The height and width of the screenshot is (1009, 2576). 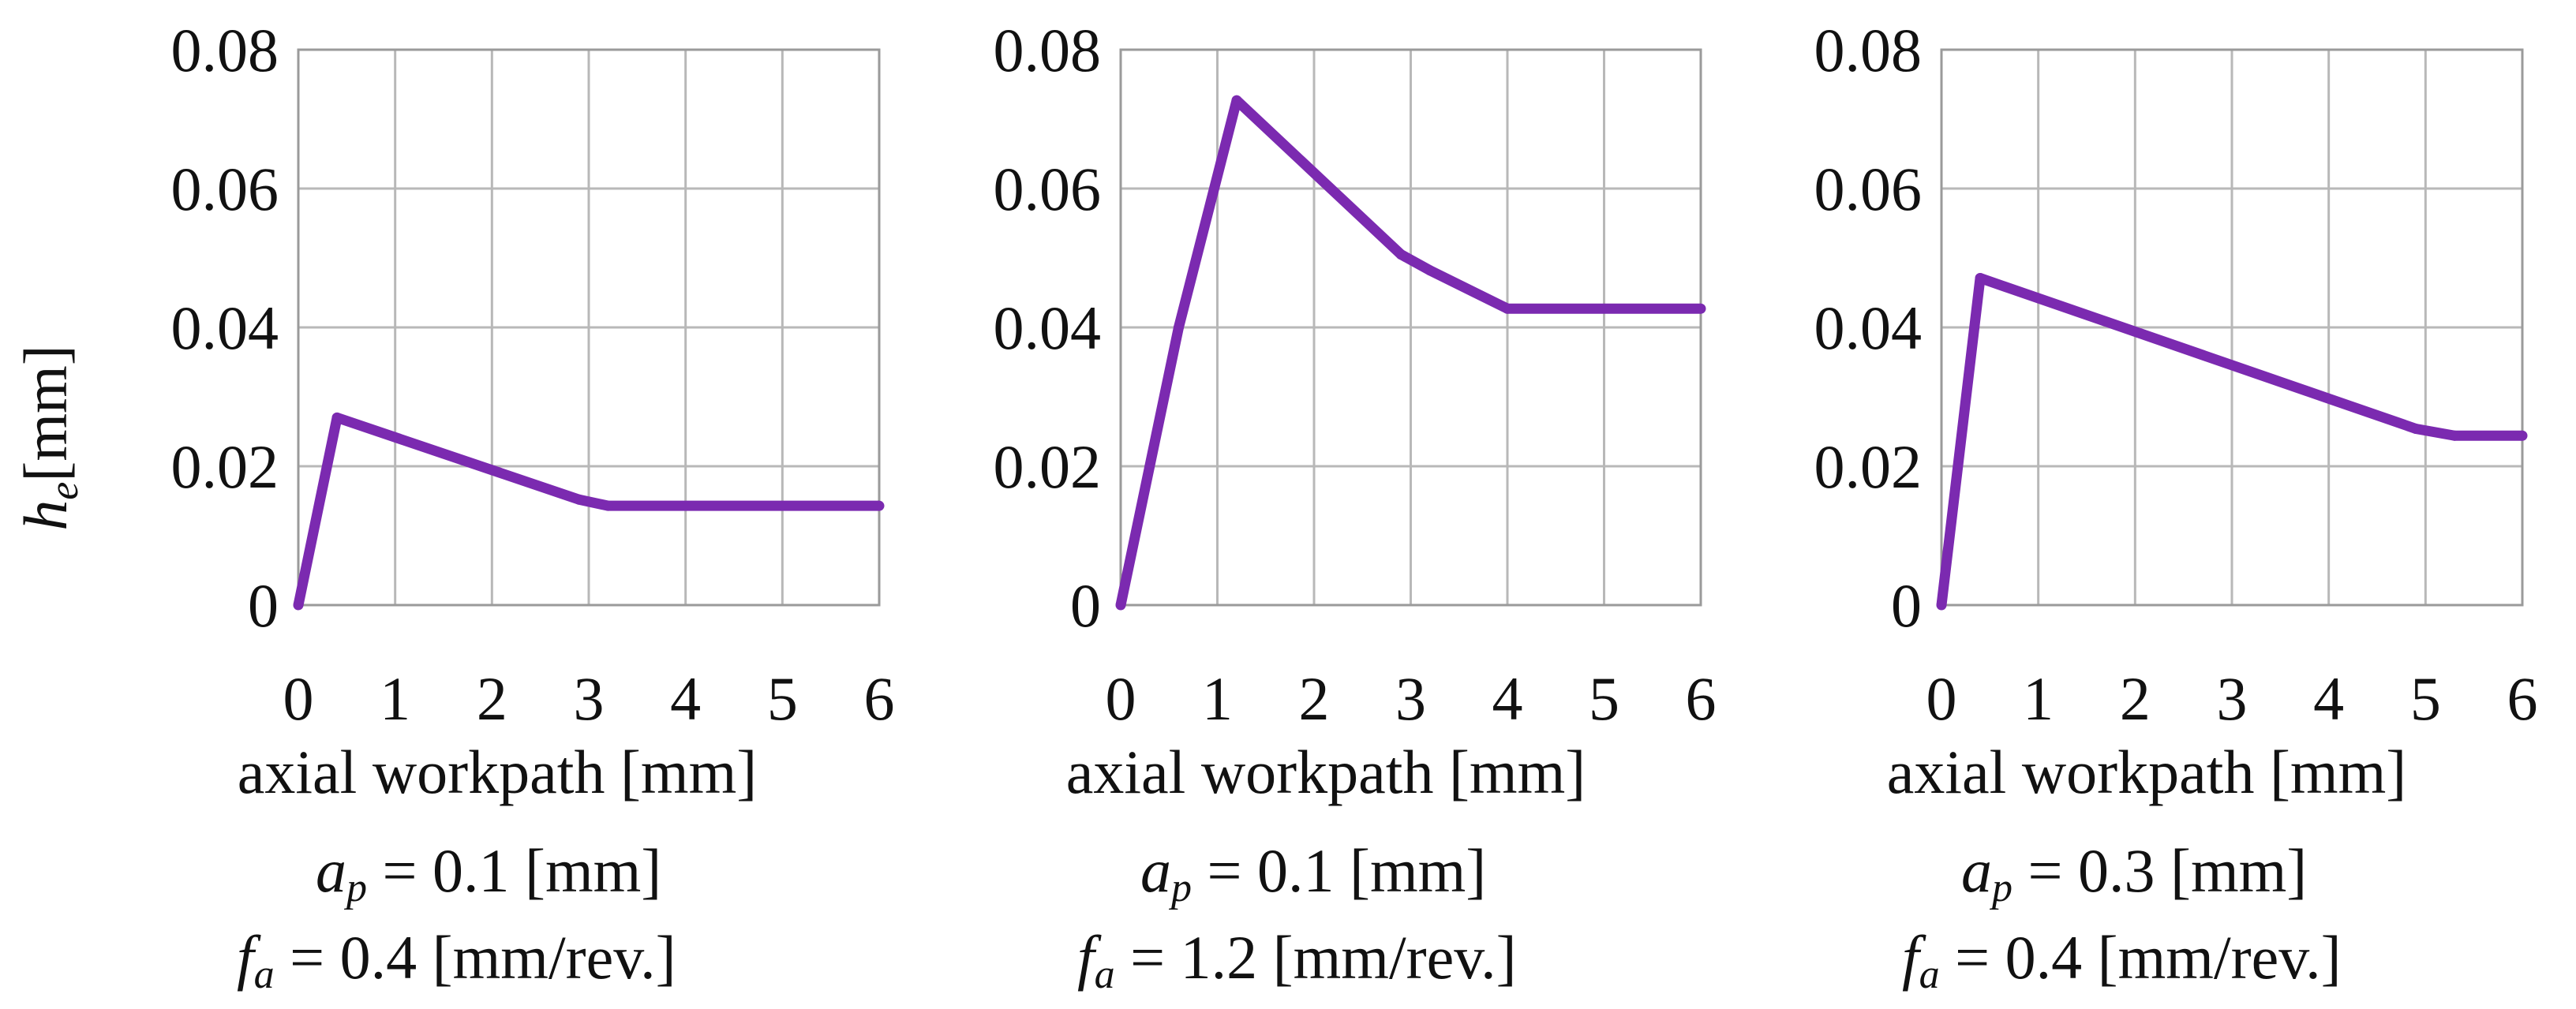 I want to click on y-axis-label: he[mm], so click(x=49, y=437).